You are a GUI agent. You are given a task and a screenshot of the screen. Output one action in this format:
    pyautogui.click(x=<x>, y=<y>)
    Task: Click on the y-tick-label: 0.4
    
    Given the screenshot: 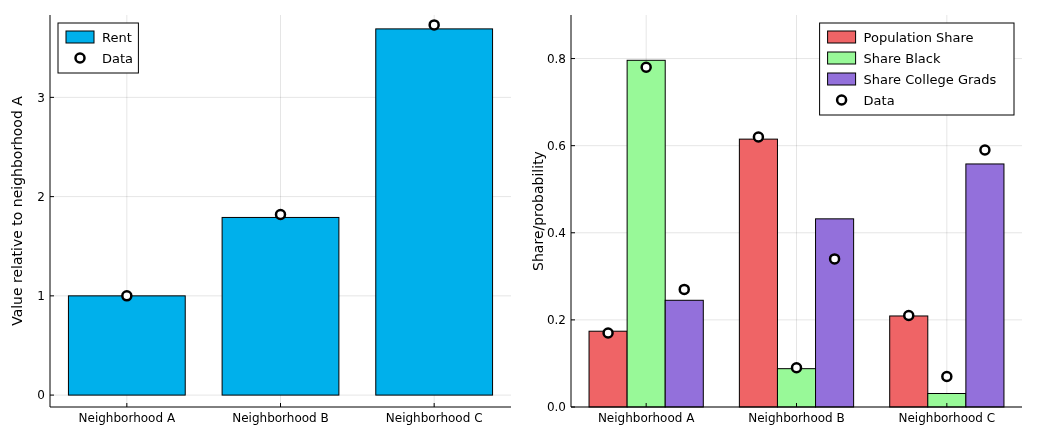 What is the action you would take?
    pyautogui.click(x=556, y=232)
    